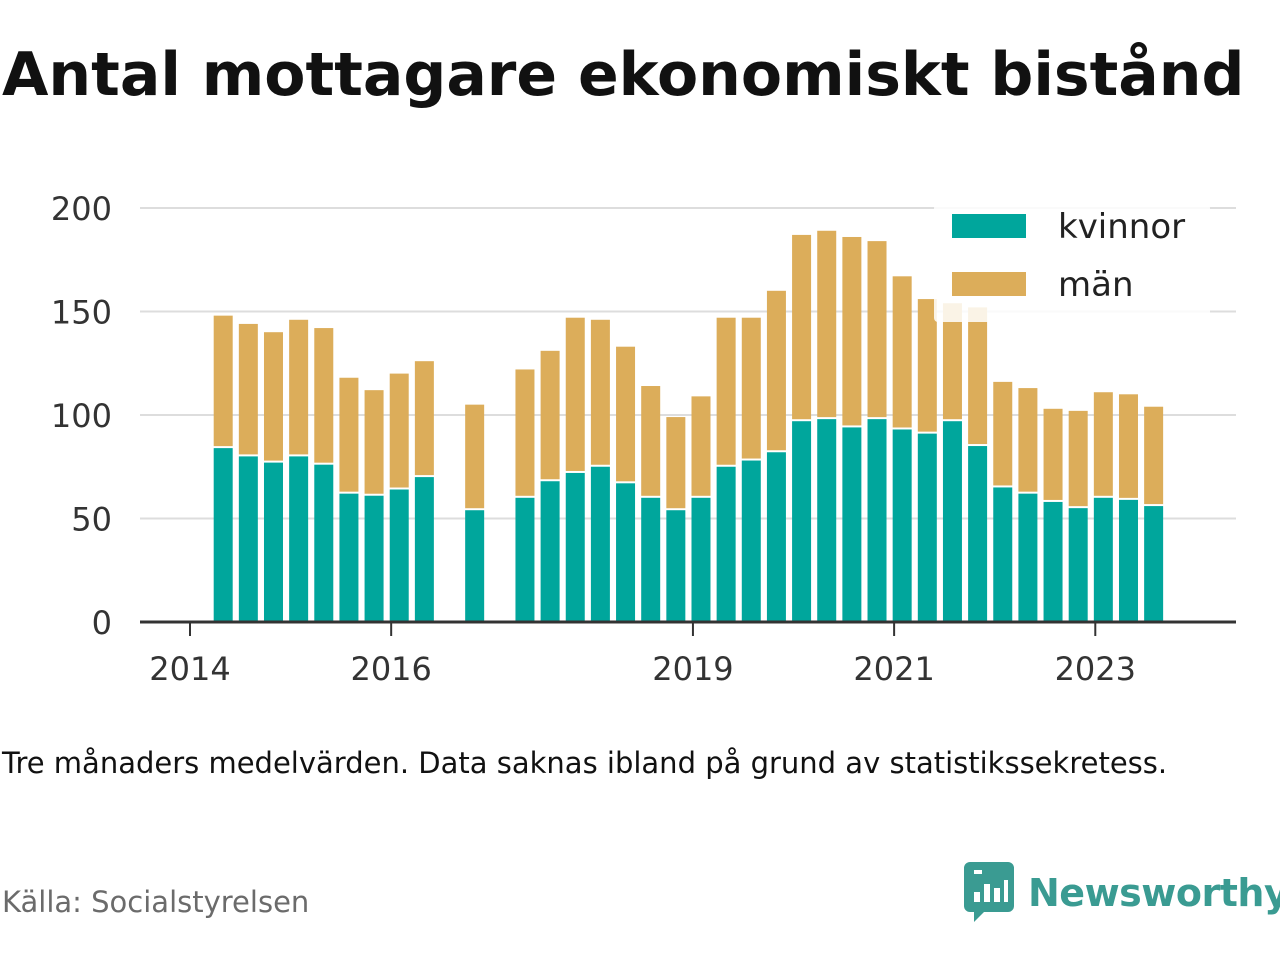  I want to click on legend-label-kvinnor: kvinnor, so click(1121, 227).